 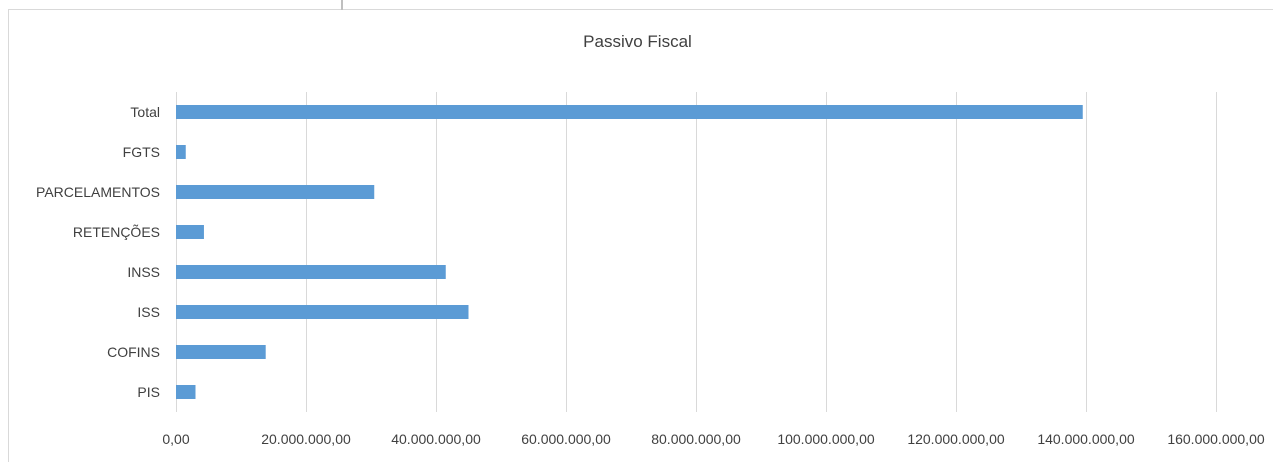 I want to click on category-label-total: Total, so click(x=145, y=112).